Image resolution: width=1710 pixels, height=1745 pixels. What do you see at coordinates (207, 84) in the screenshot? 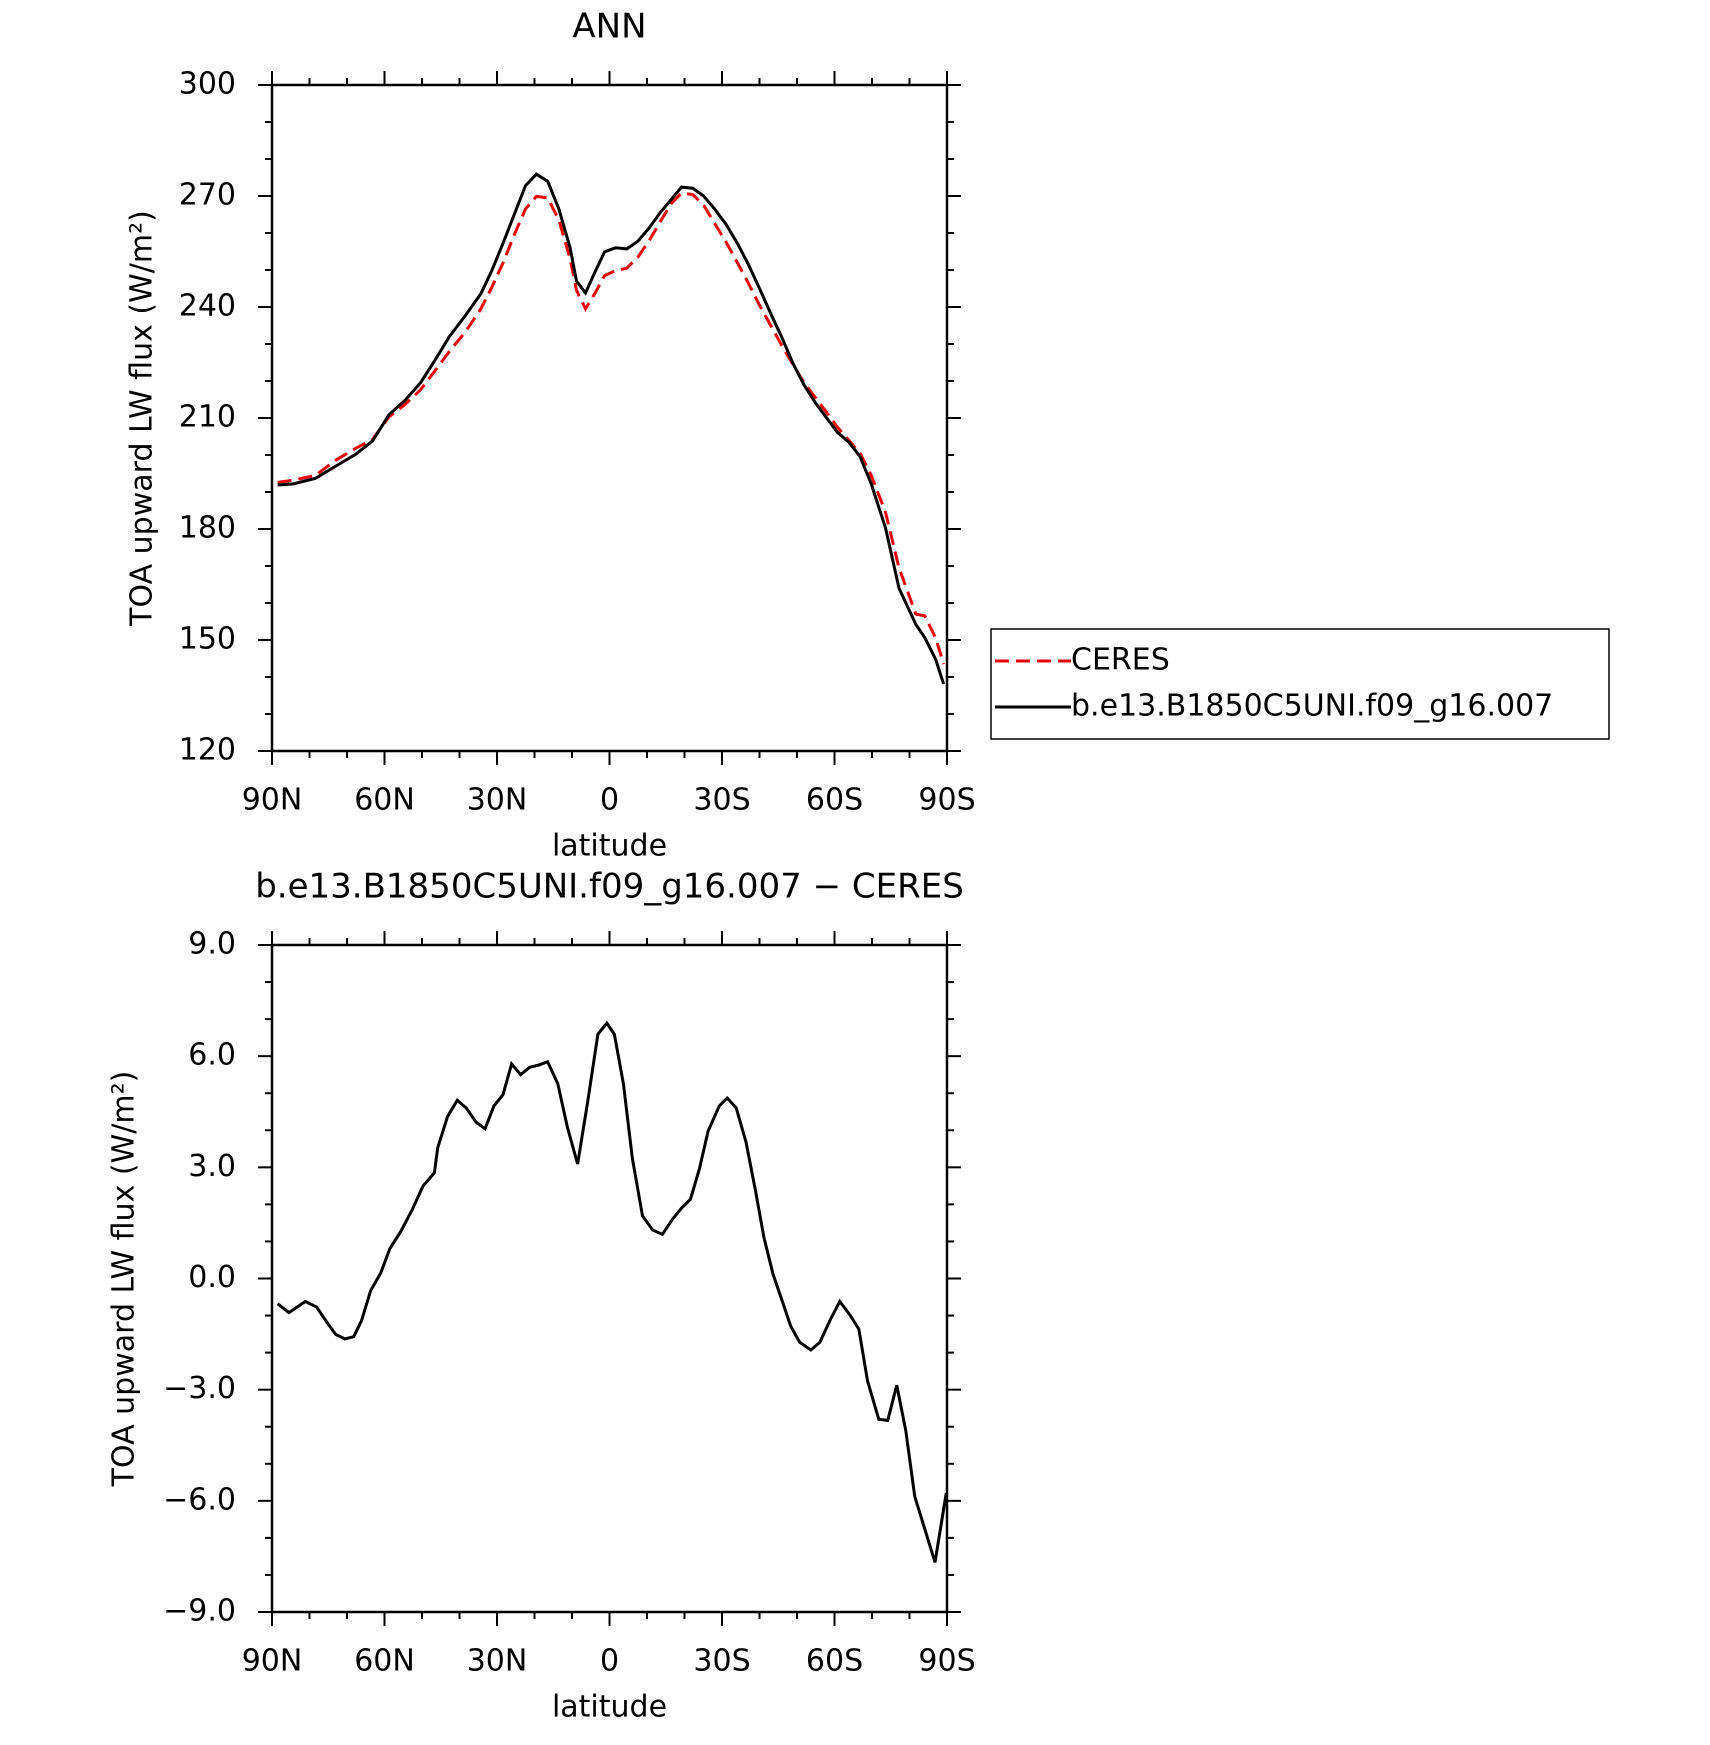
I see `y-tick-label: 300` at bounding box center [207, 84].